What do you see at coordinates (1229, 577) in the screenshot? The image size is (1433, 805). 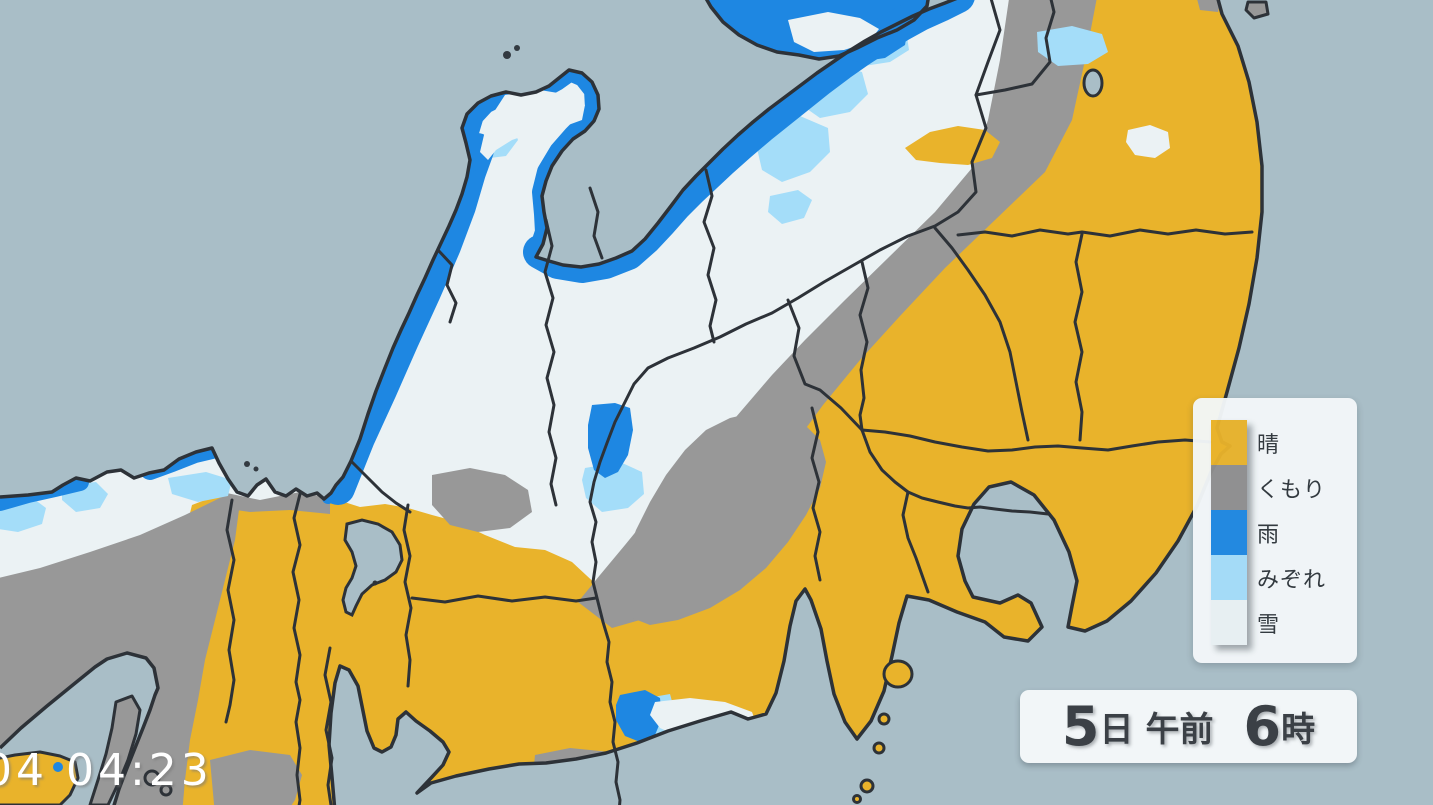 I see `legend-swatch-sleet` at bounding box center [1229, 577].